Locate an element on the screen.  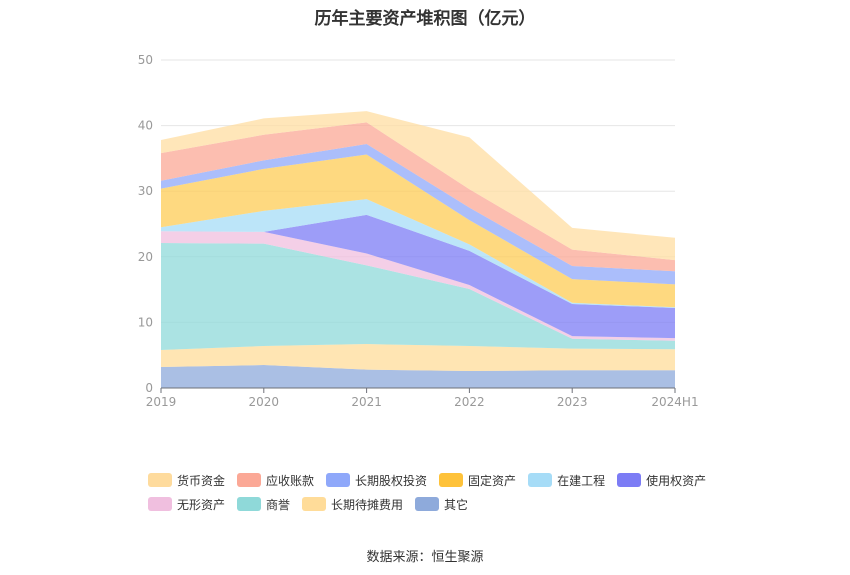
x-tick-label: 2020 is located at coordinates (264, 402).